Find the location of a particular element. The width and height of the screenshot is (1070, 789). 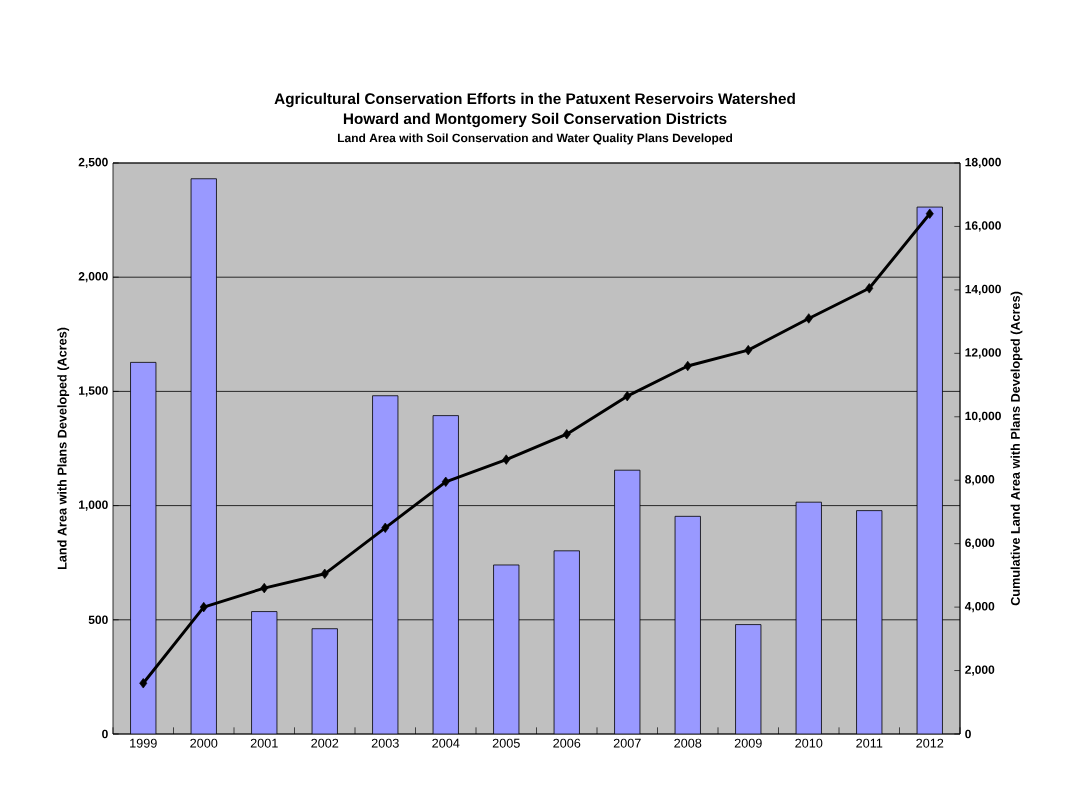

x-tick-label: 1999 is located at coordinates (143, 743).